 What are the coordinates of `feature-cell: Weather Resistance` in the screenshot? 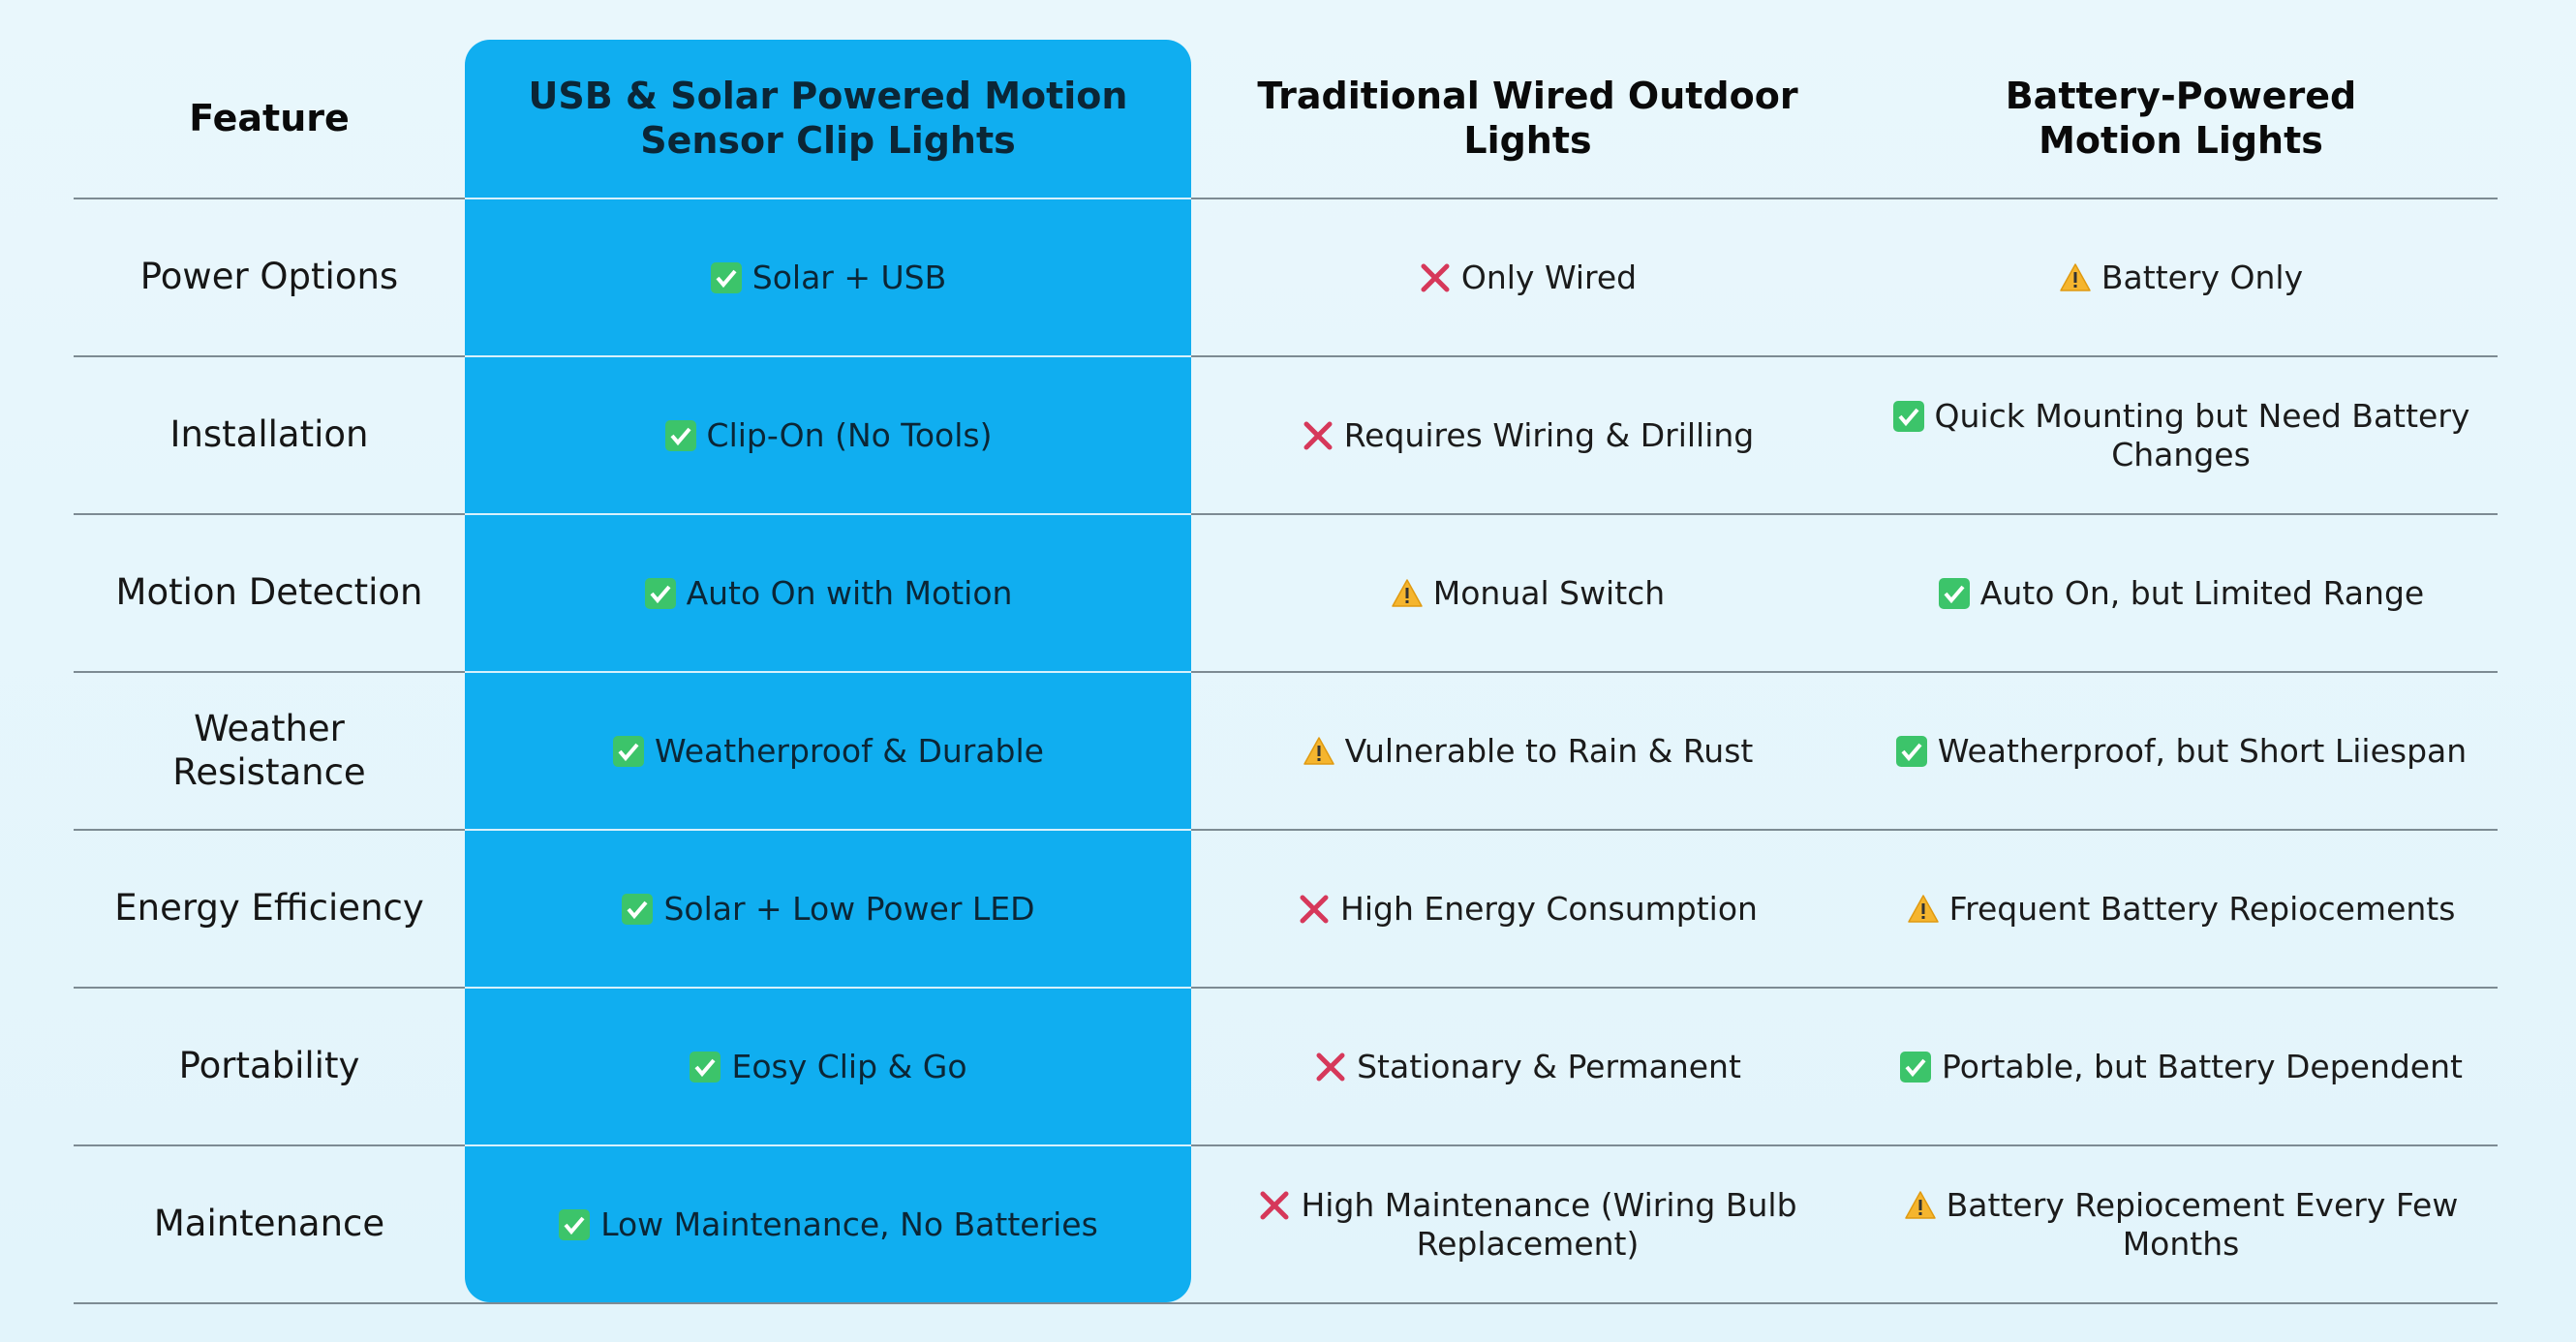 It's located at (269, 751).